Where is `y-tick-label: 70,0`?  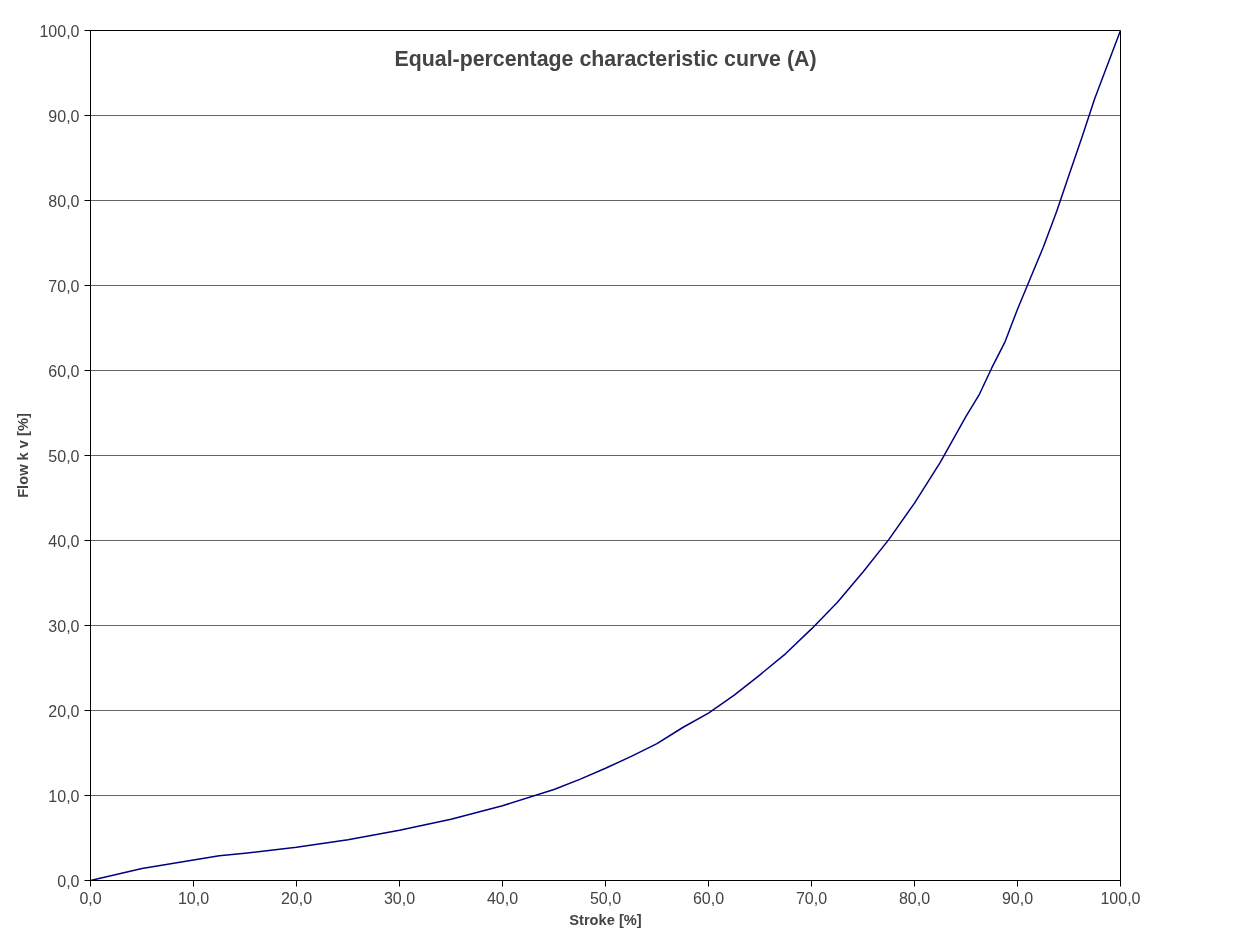
y-tick-label: 70,0 is located at coordinates (64, 286).